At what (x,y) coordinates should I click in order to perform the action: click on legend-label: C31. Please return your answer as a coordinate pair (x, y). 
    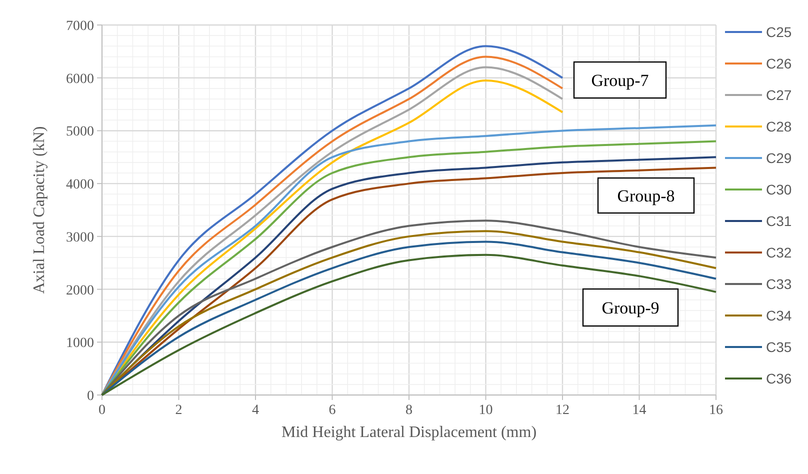
    Looking at the image, I should click on (779, 221).